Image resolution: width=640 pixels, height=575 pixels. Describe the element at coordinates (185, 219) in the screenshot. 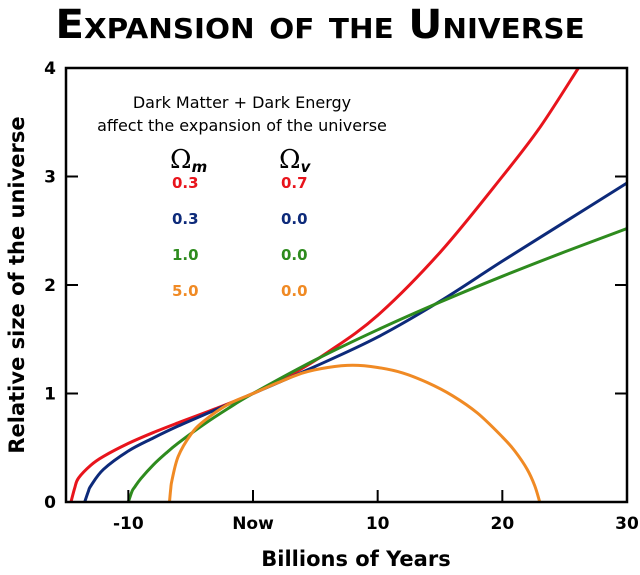

I see `legend-omega-m-1: 0.3` at that location.